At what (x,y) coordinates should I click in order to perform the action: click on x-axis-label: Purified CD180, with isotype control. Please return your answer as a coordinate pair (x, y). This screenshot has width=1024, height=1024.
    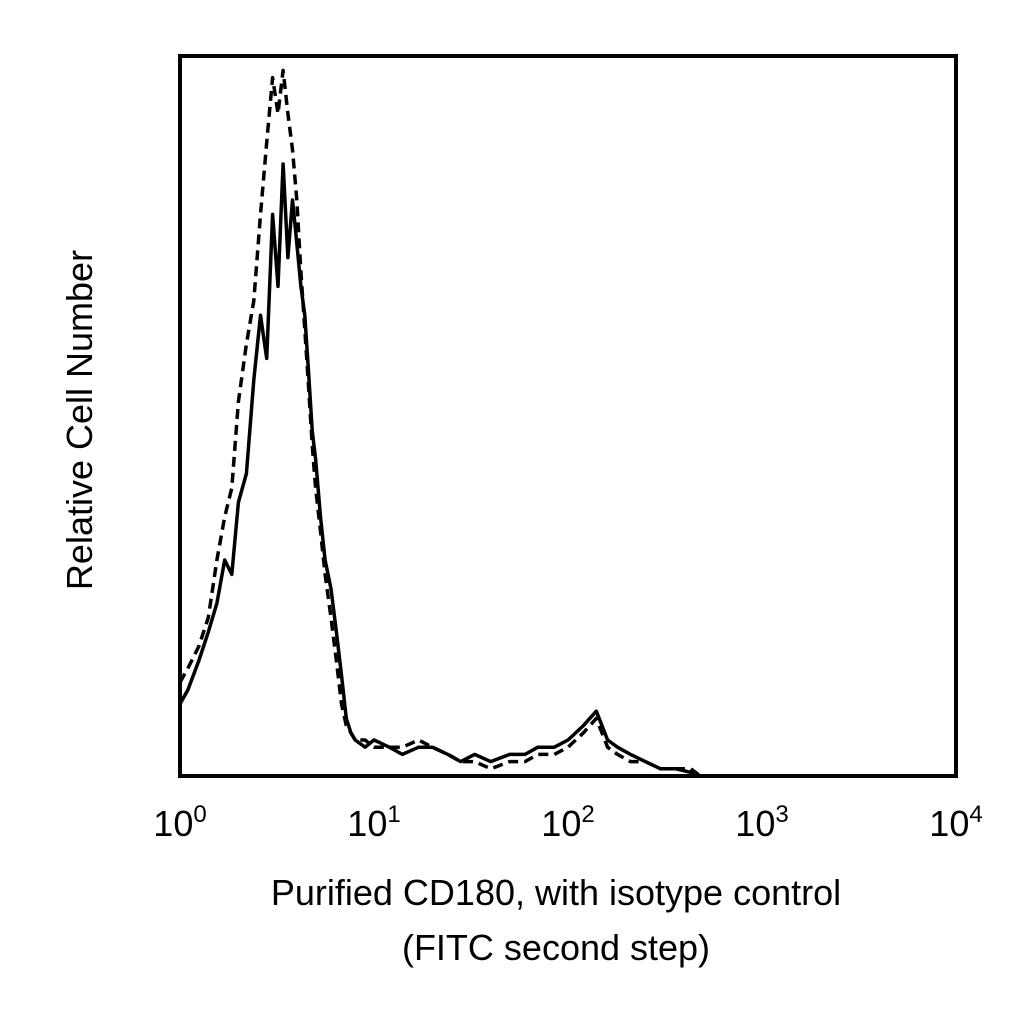
    Looking at the image, I should click on (556, 892).